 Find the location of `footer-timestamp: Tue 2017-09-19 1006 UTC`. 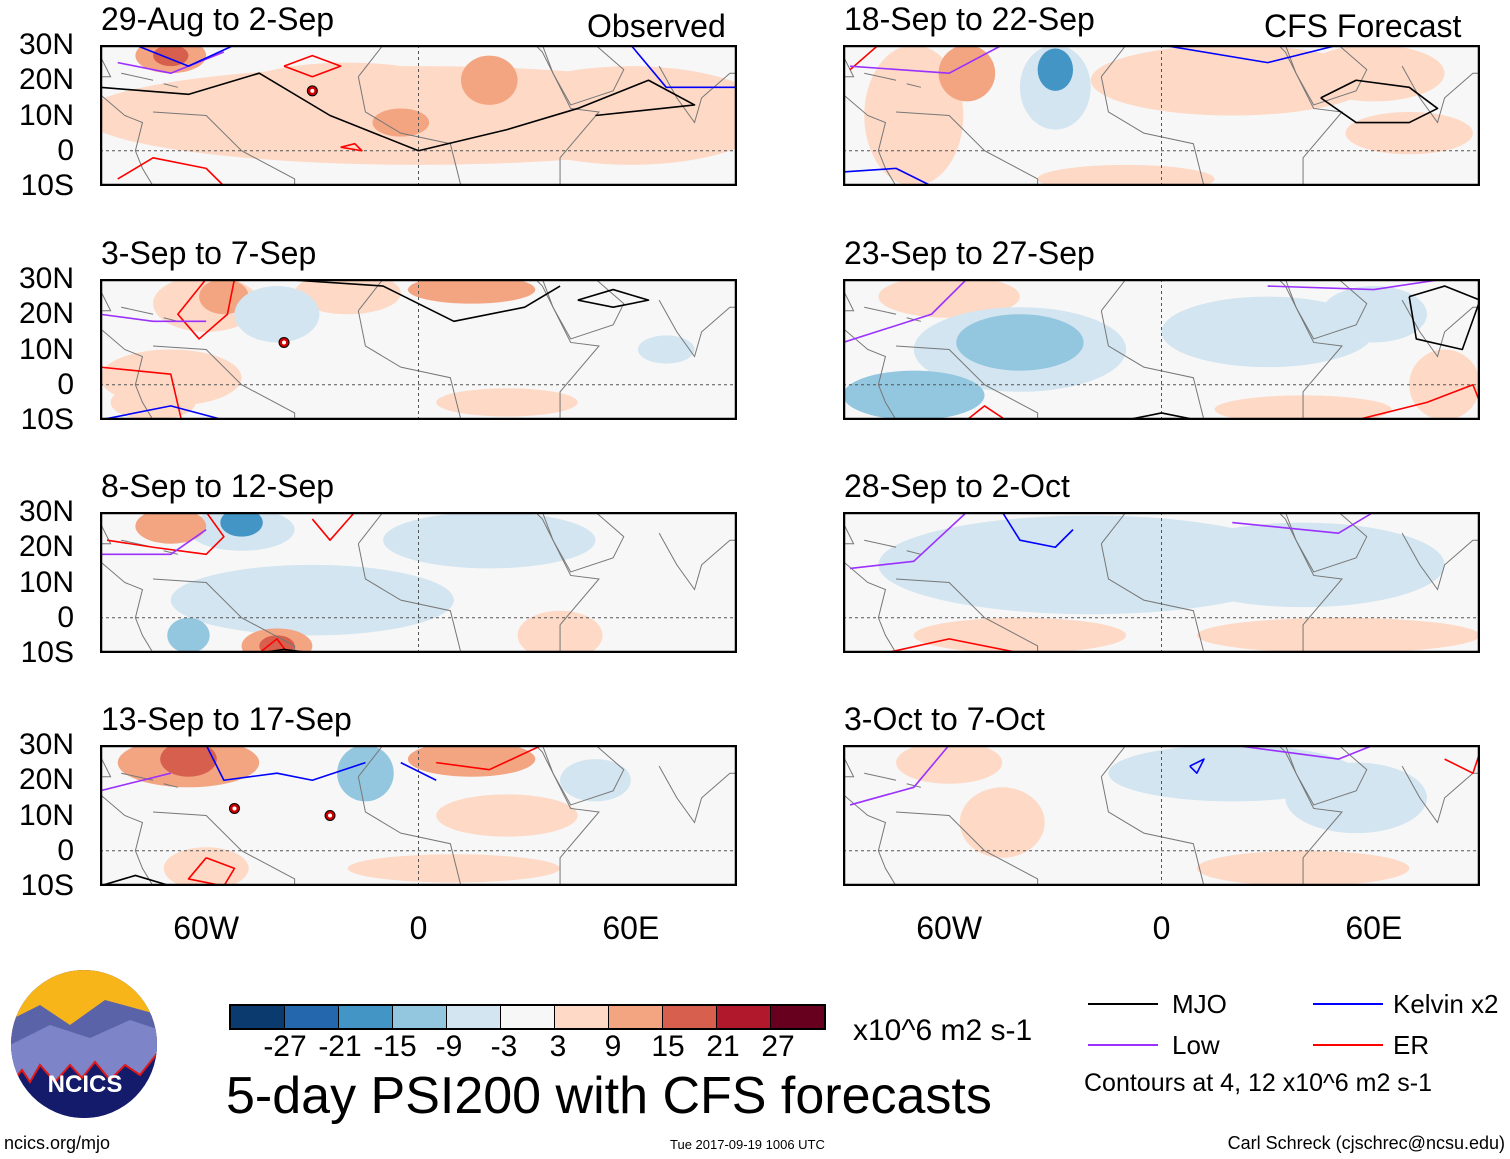

footer-timestamp: Tue 2017-09-19 1006 UTC is located at coordinates (747, 1144).